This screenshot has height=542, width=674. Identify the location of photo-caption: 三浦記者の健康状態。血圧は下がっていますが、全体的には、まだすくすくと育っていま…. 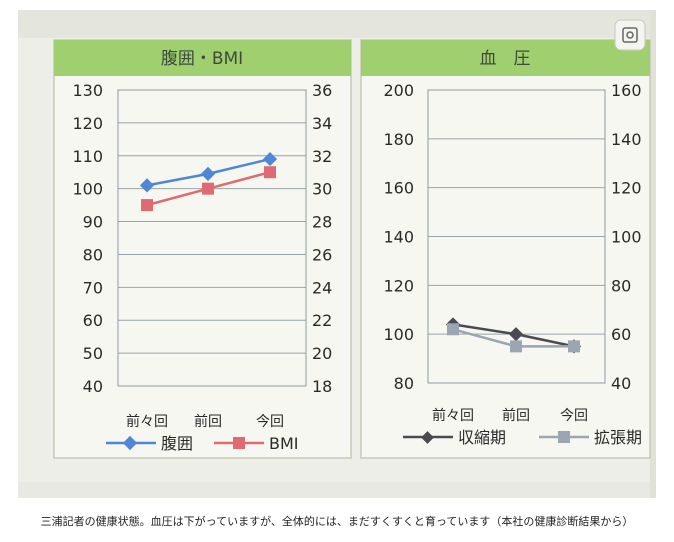
(337, 521).